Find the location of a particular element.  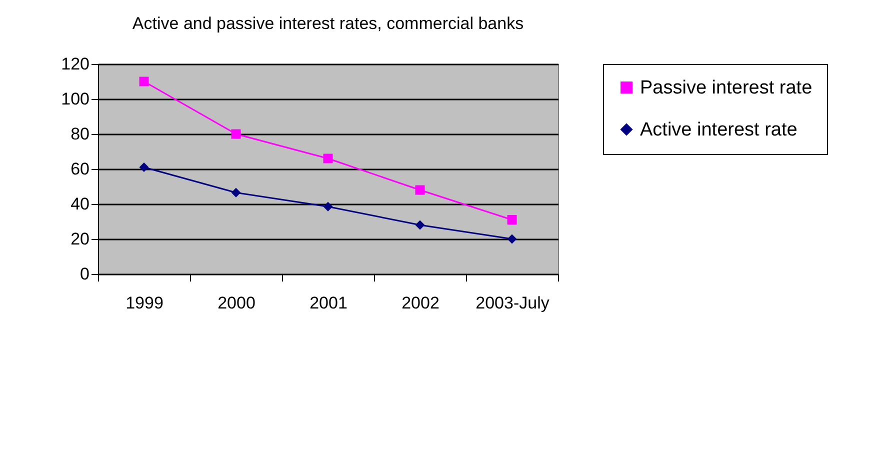

x-tick-label: 2000 is located at coordinates (237, 303).